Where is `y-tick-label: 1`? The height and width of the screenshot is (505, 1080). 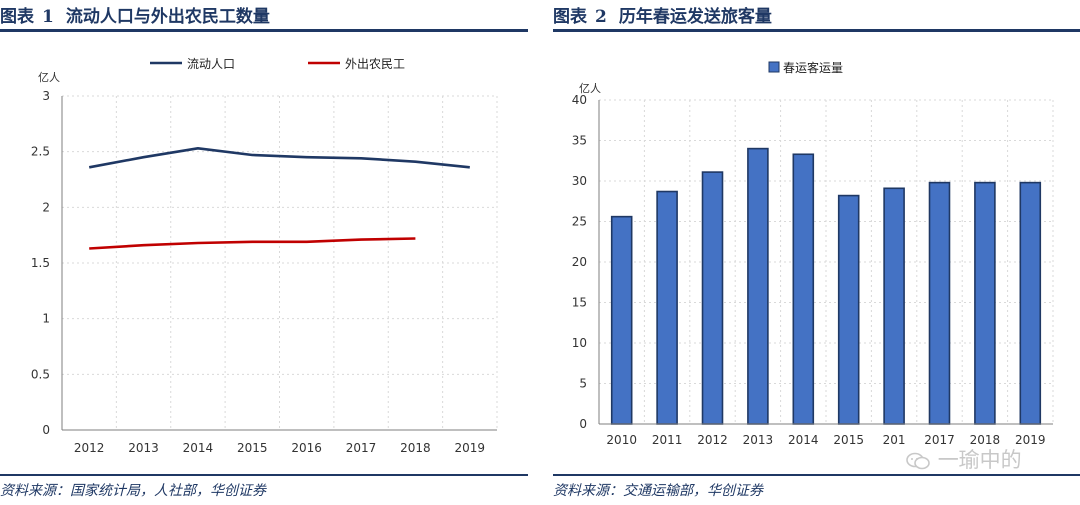 y-tick-label: 1 is located at coordinates (46, 319).